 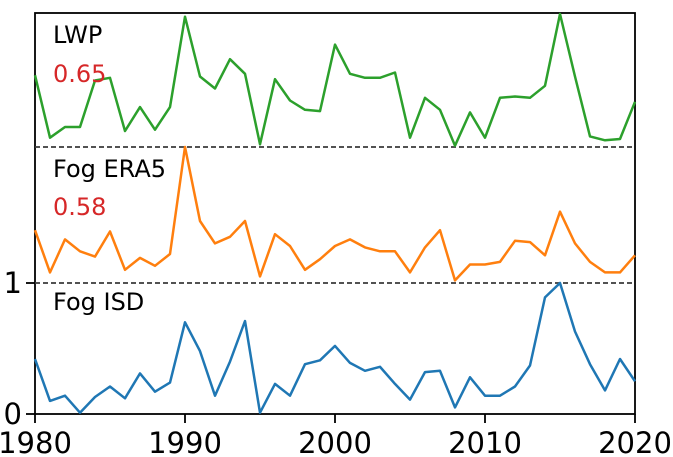 I want to click on y-tick-label: 0, so click(x=13, y=414).